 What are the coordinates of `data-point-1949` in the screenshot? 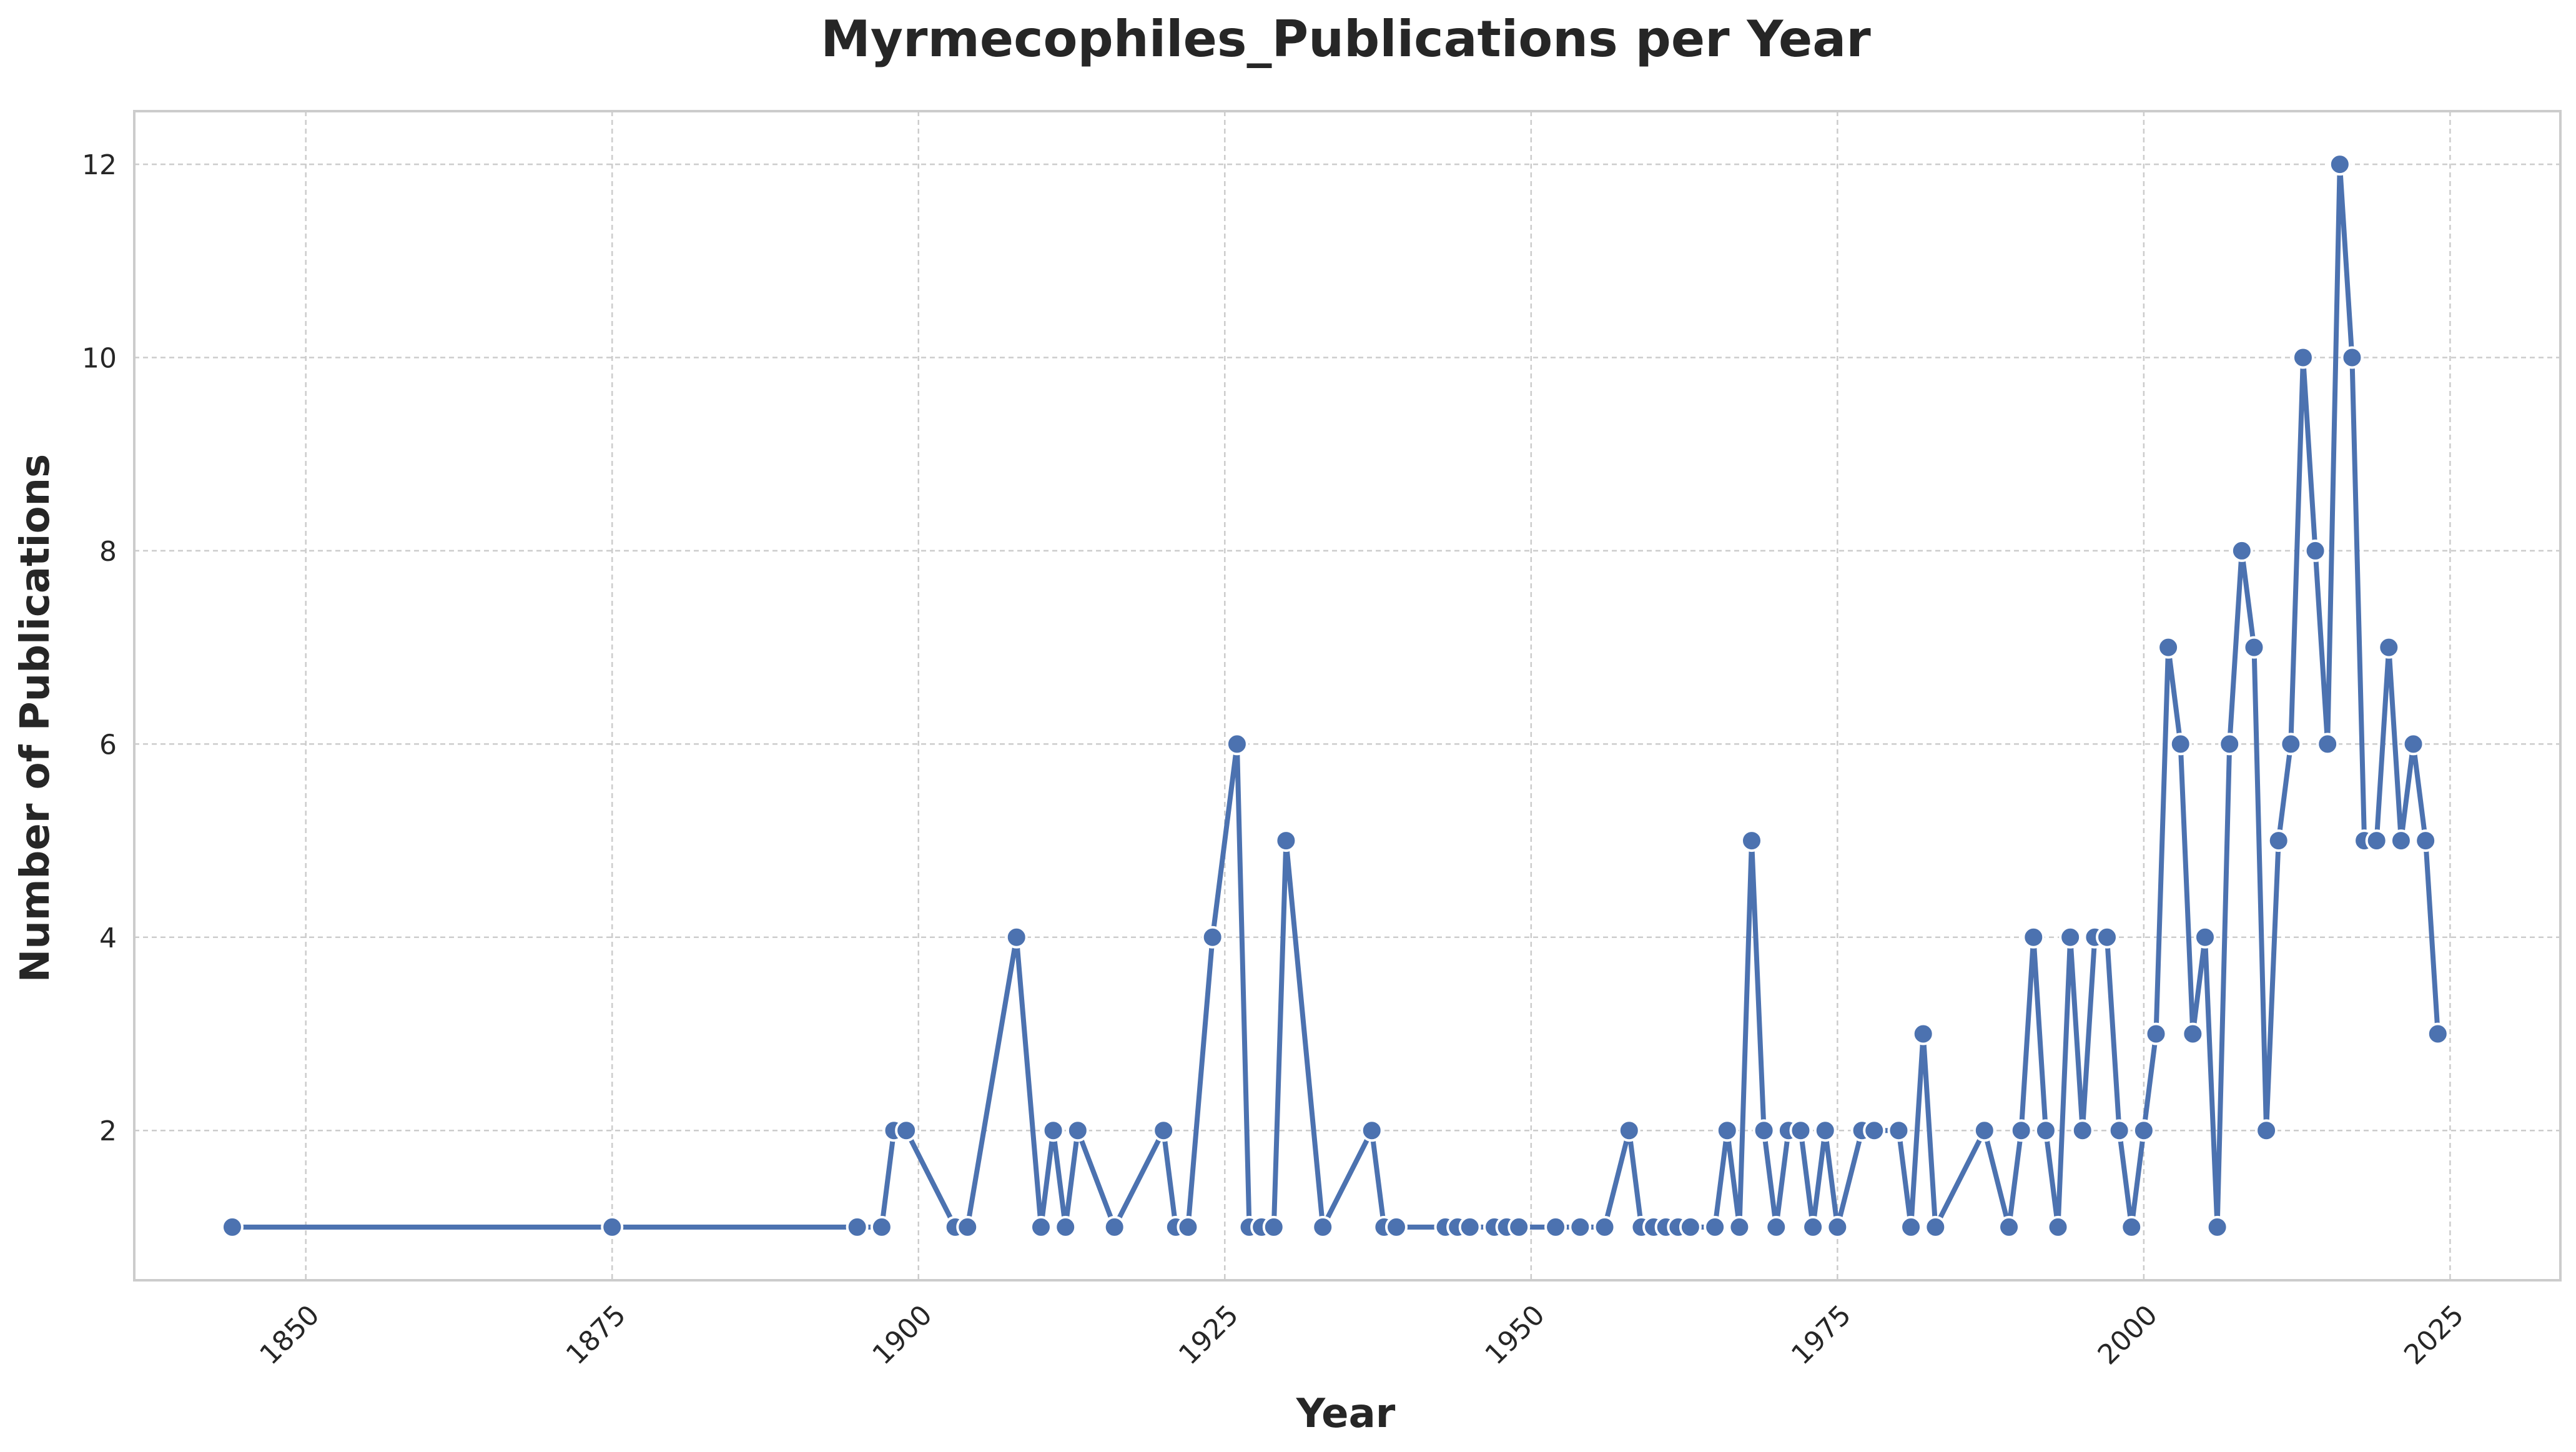 It's located at (1520, 1226).